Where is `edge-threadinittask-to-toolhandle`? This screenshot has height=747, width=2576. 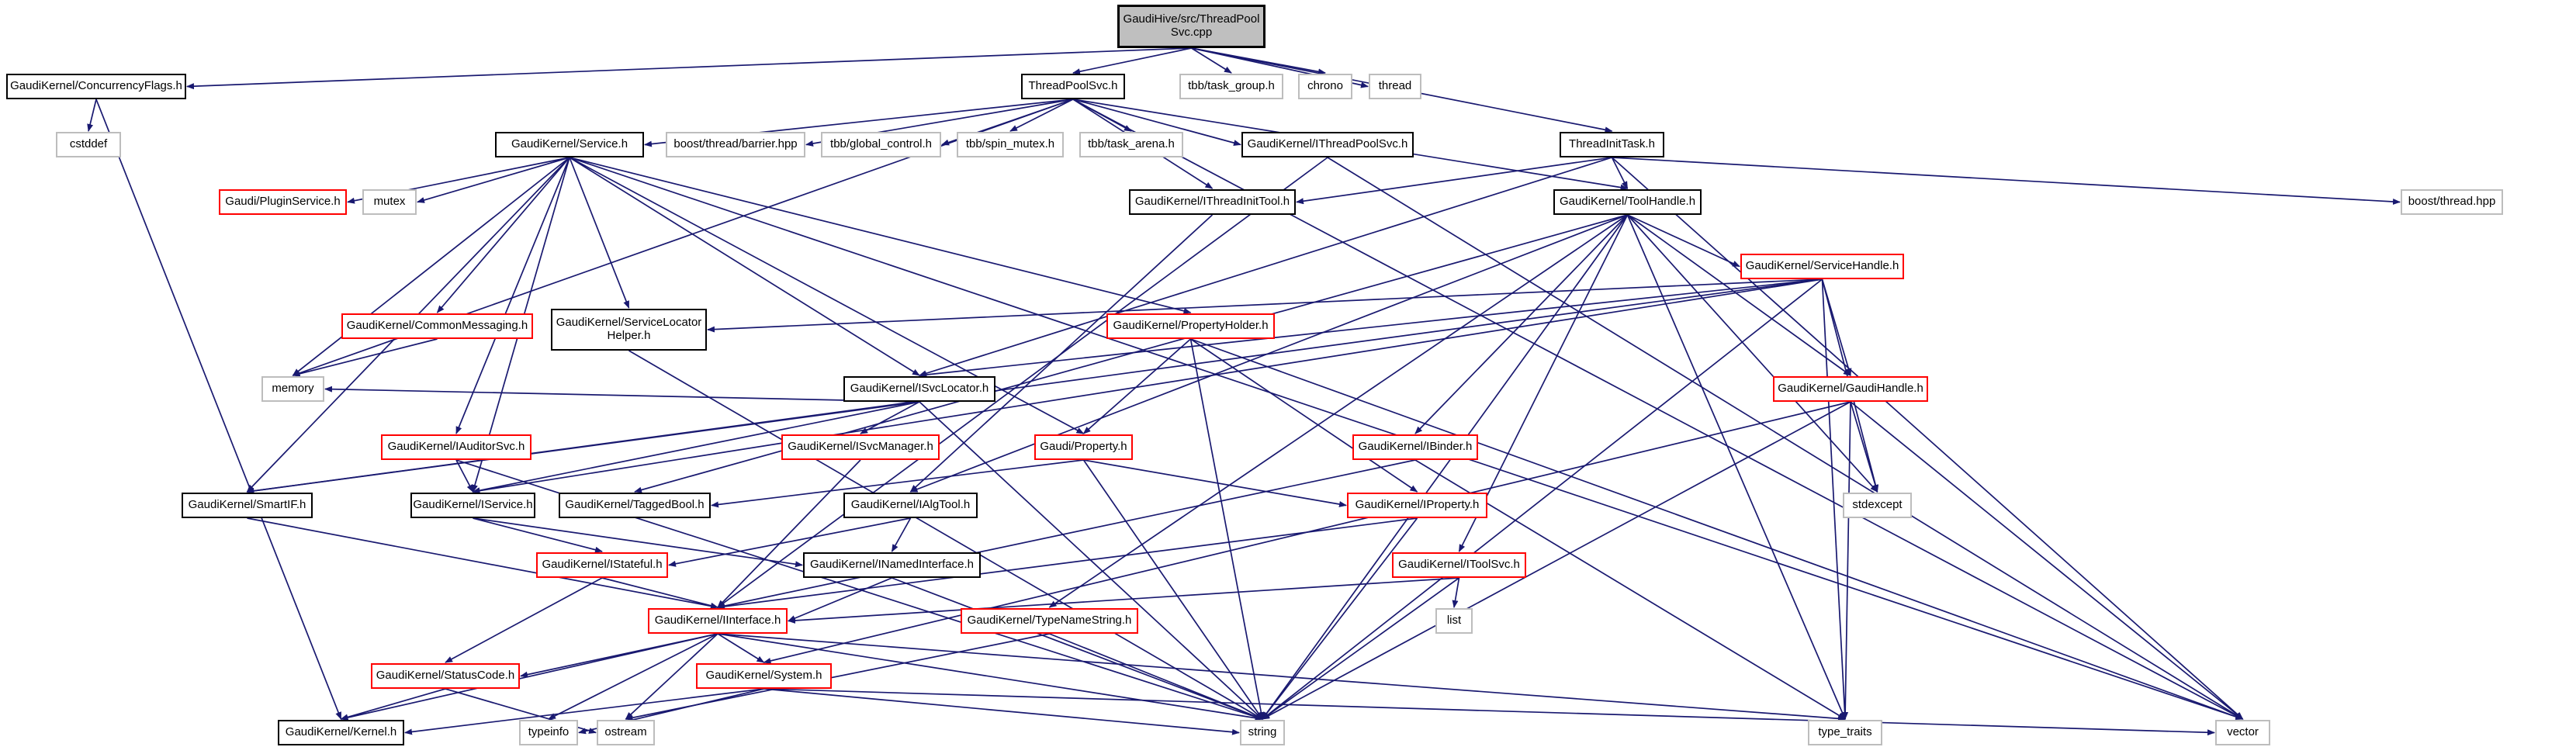
edge-threadinittask-to-toolhandle is located at coordinates (1620, 173).